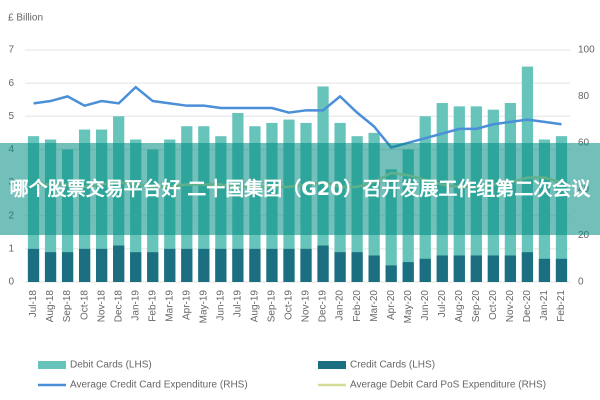  What do you see at coordinates (111, 365) in the screenshot?
I see `legend-label: Debit Cards (LHS)` at bounding box center [111, 365].